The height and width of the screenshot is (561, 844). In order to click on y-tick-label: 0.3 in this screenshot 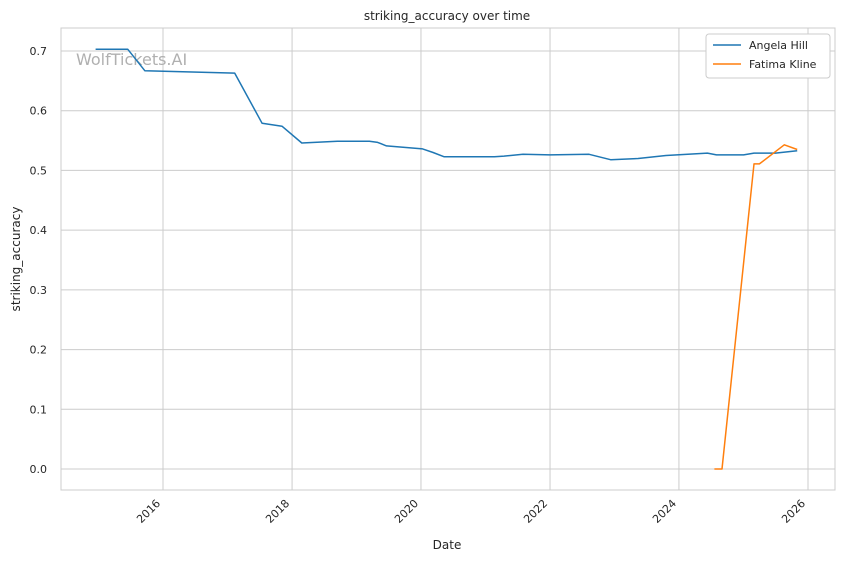, I will do `click(39, 290)`.